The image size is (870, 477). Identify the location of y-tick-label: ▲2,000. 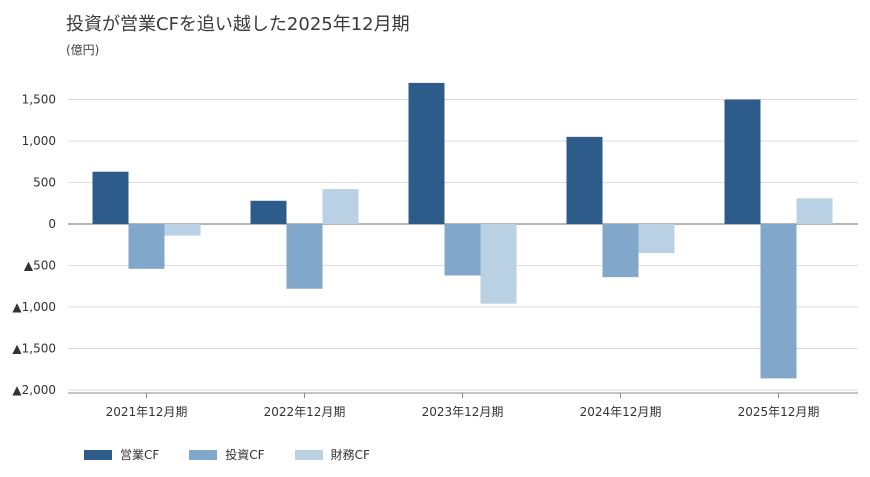
(34, 390).